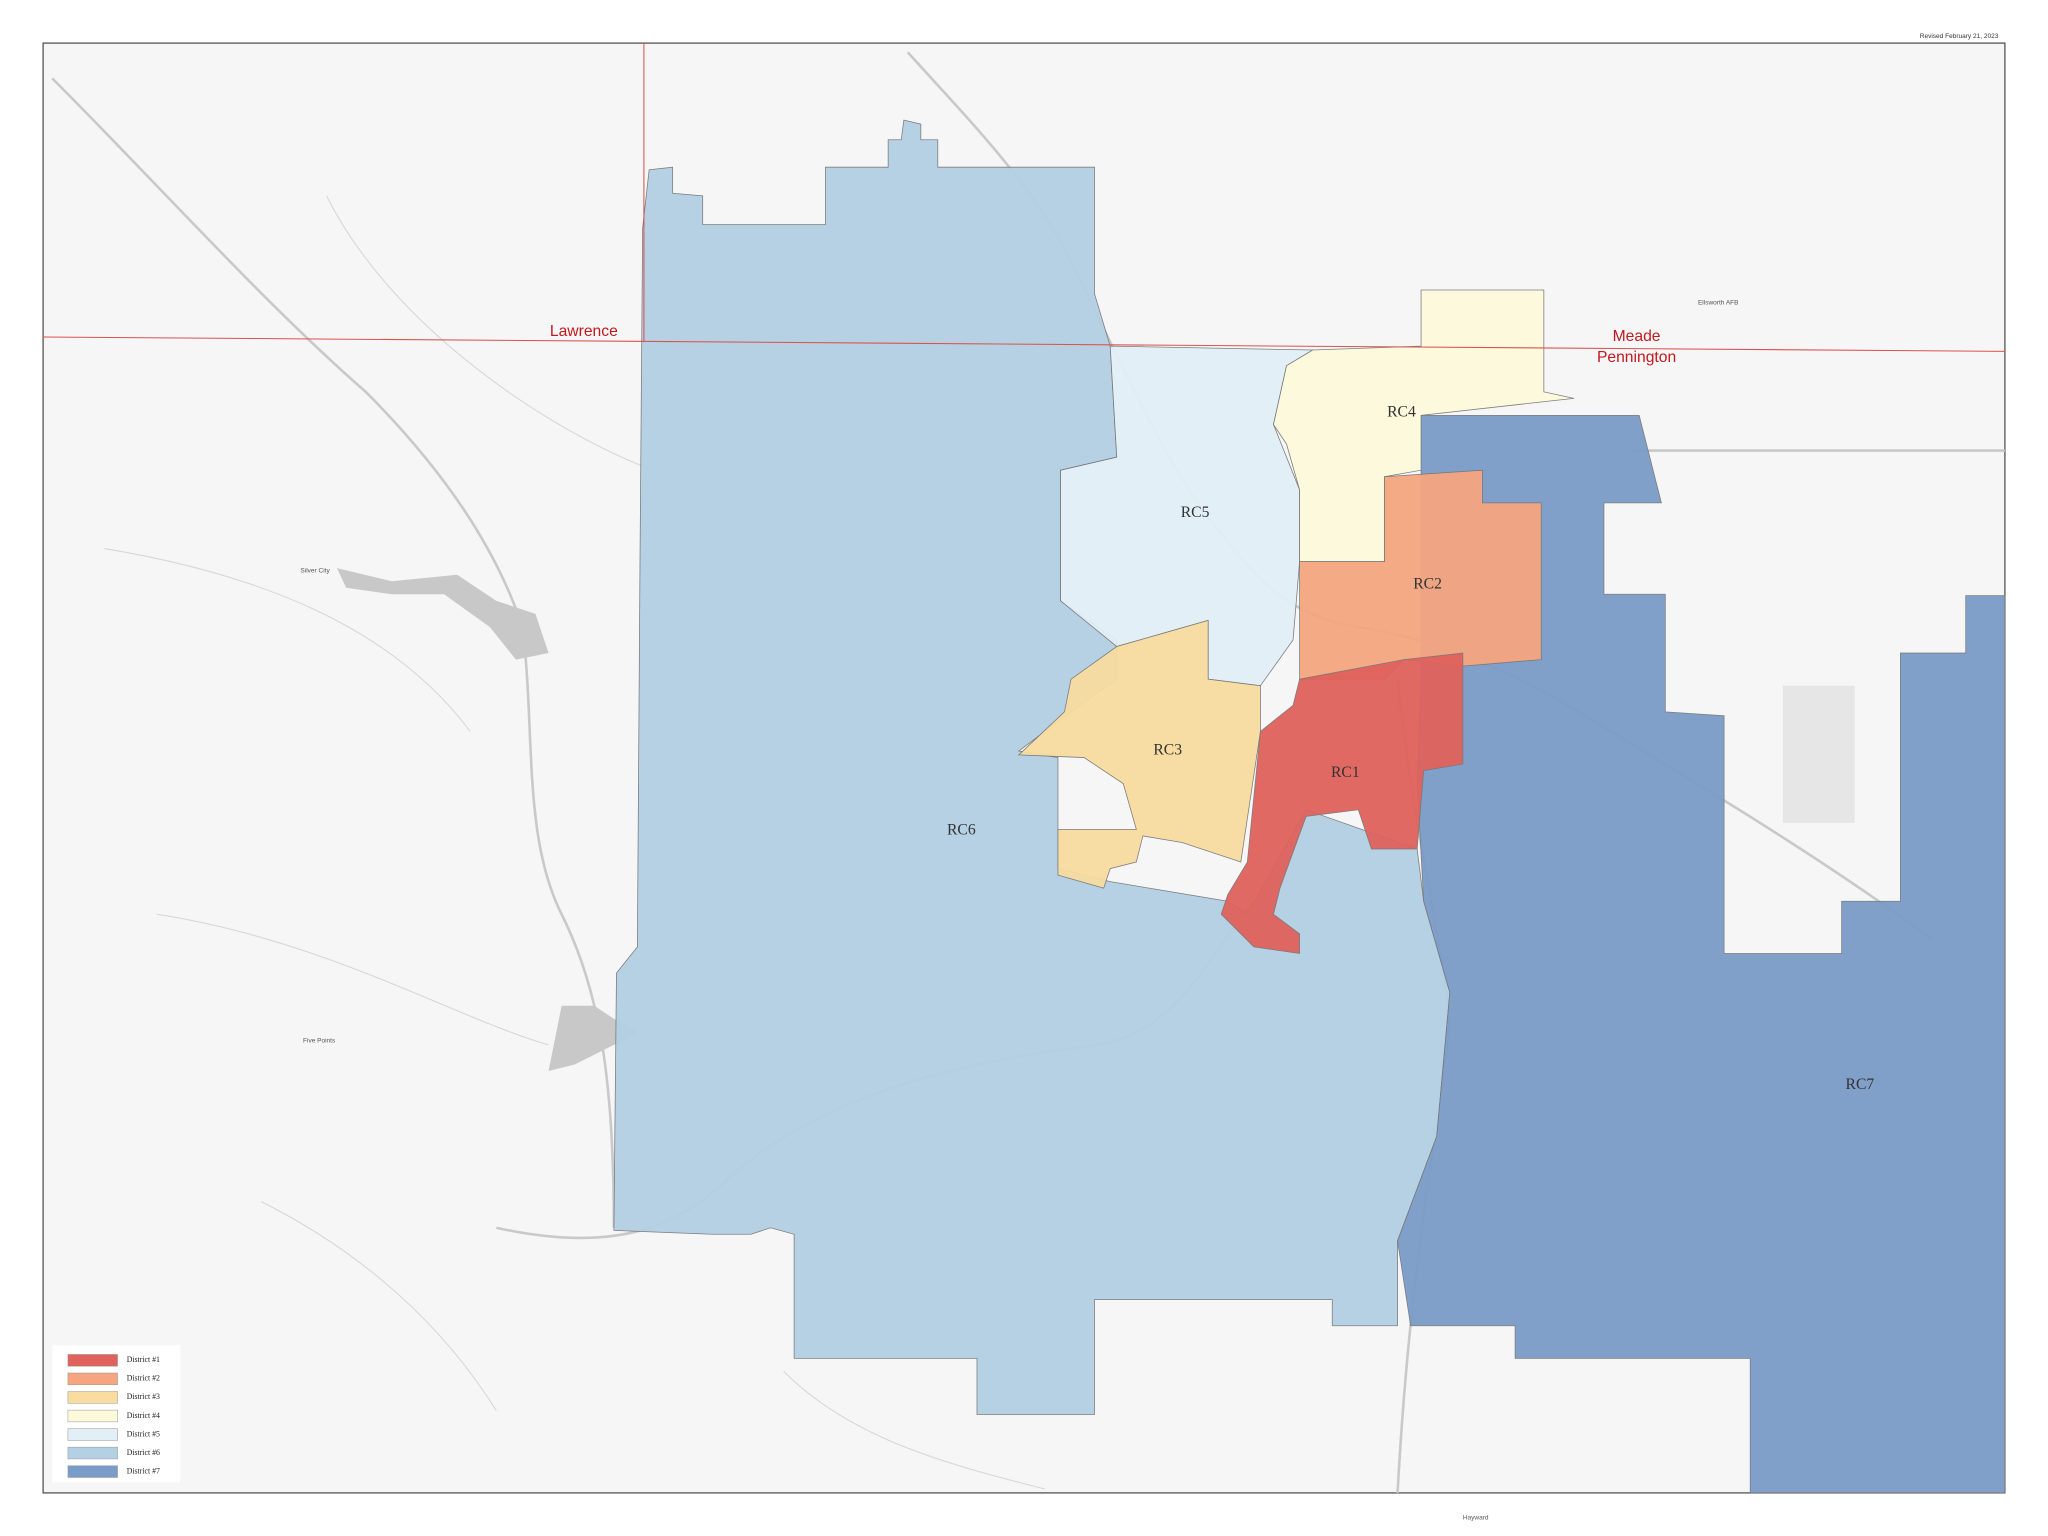 The width and height of the screenshot is (2048, 1536). I want to click on revised-date: Revised February 21, 2023, so click(1959, 36).